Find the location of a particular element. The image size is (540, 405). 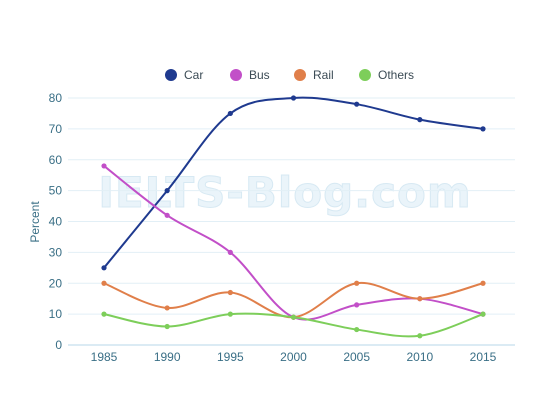

y-tick-label: 70 is located at coordinates (56, 129).